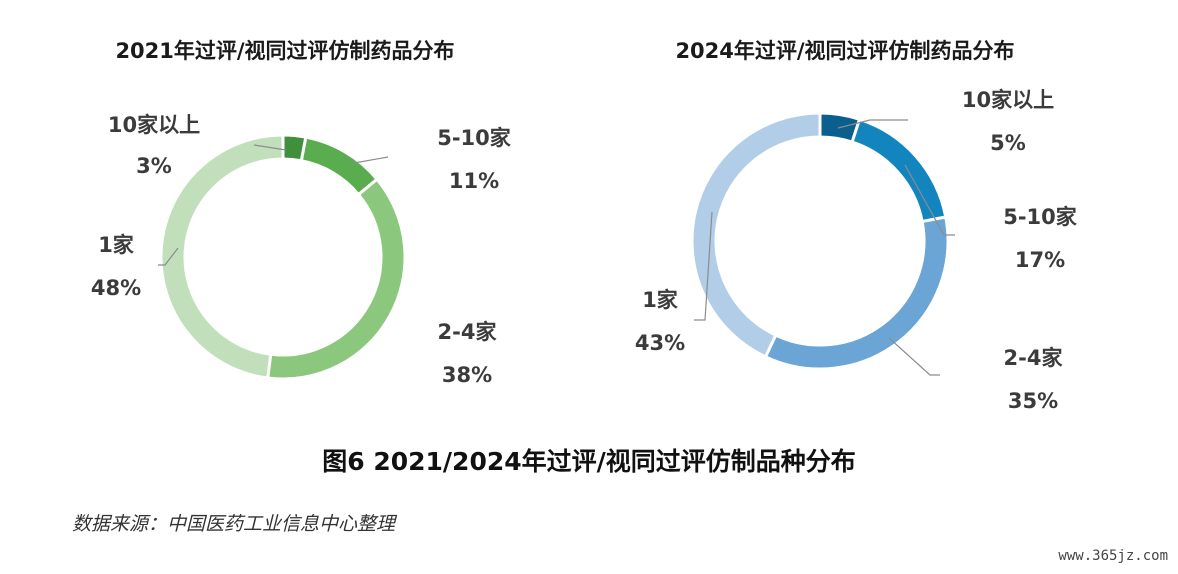  Describe the element at coordinates (284, 51) in the screenshot. I see `chart-title-2021: 2021年过评/视同过评仿制药品分布` at that location.